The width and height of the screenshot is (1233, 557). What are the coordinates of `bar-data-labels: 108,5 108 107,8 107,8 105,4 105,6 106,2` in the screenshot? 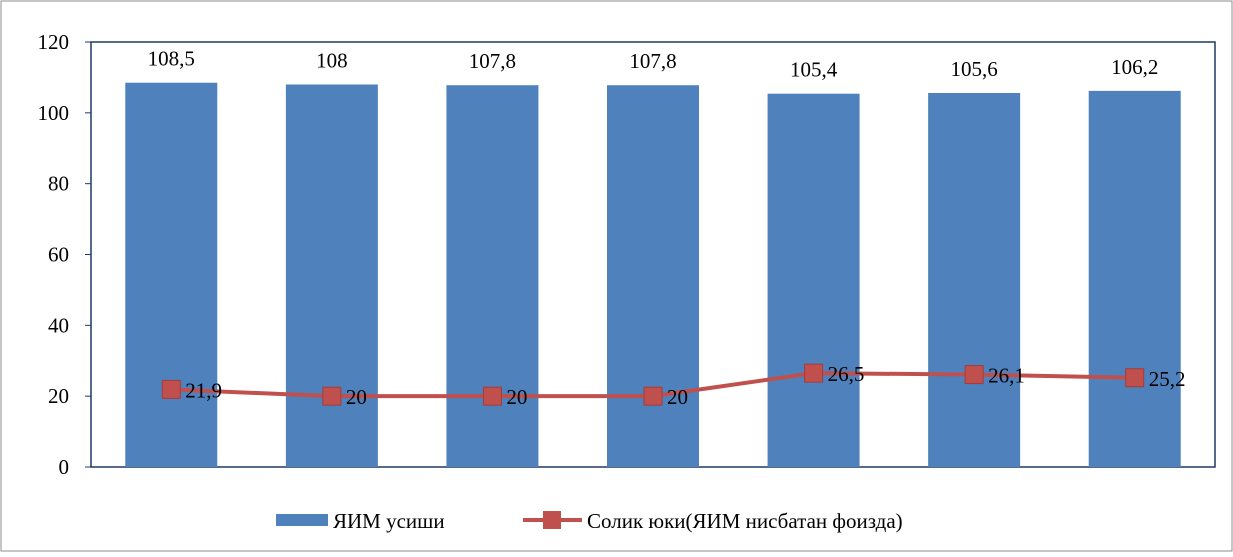 It's located at (653, 64).